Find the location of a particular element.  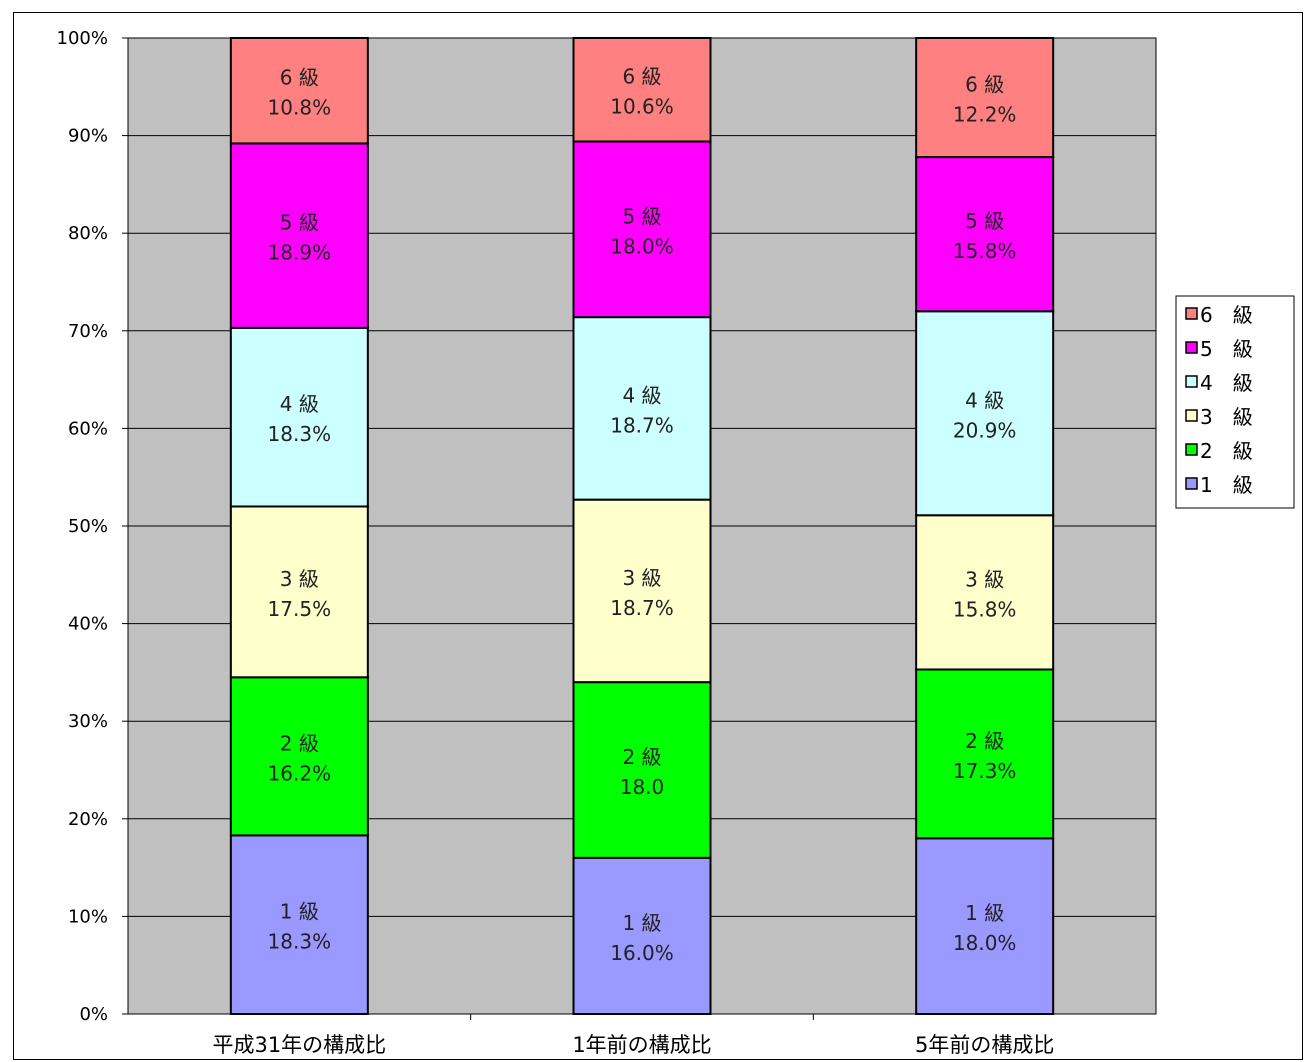

x-category-label: 平成31年の構成比 is located at coordinates (299, 1045).